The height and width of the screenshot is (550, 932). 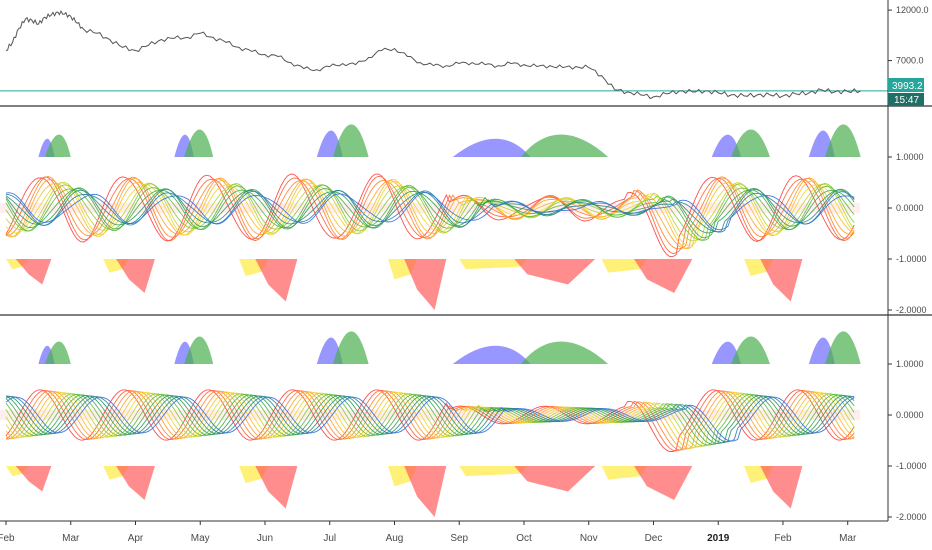 What do you see at coordinates (654, 538) in the screenshot?
I see `x-tick-label: Dec` at bounding box center [654, 538].